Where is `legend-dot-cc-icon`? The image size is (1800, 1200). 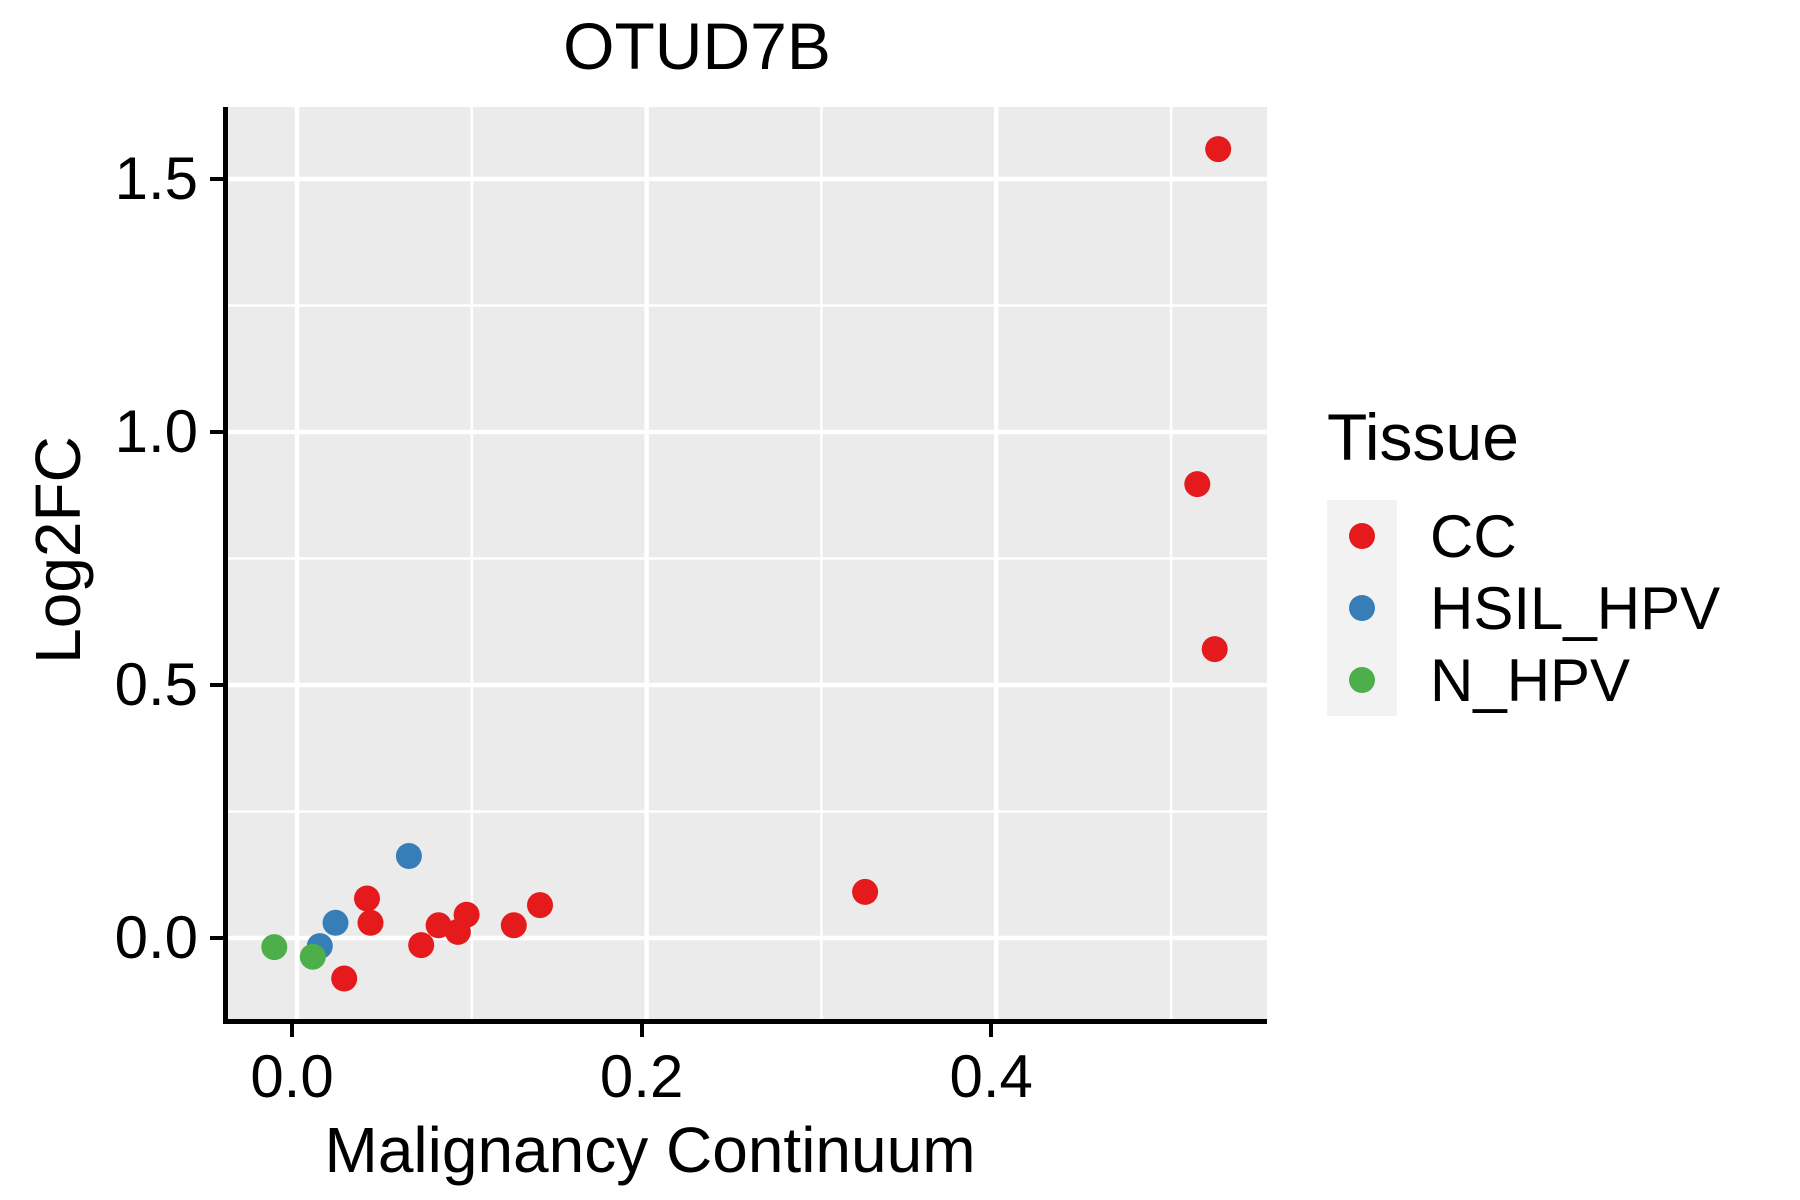 legend-dot-cc-icon is located at coordinates (1362, 536).